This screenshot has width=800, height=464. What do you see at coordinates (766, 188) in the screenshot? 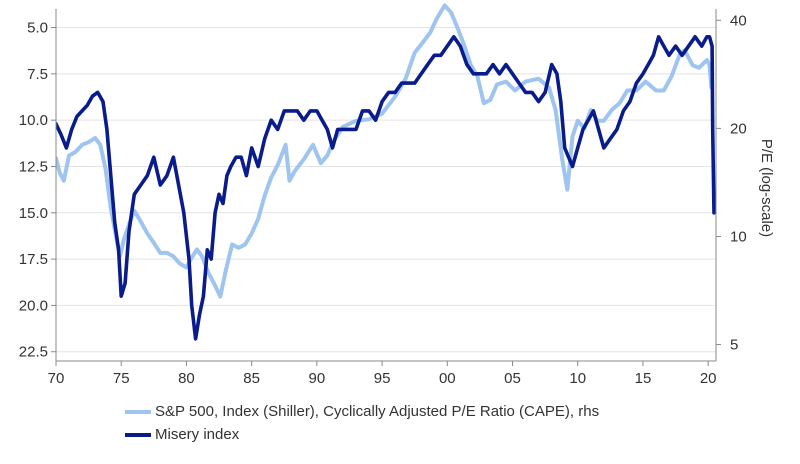
I see `right-axis-title: P/E (log-scale)` at bounding box center [766, 188].